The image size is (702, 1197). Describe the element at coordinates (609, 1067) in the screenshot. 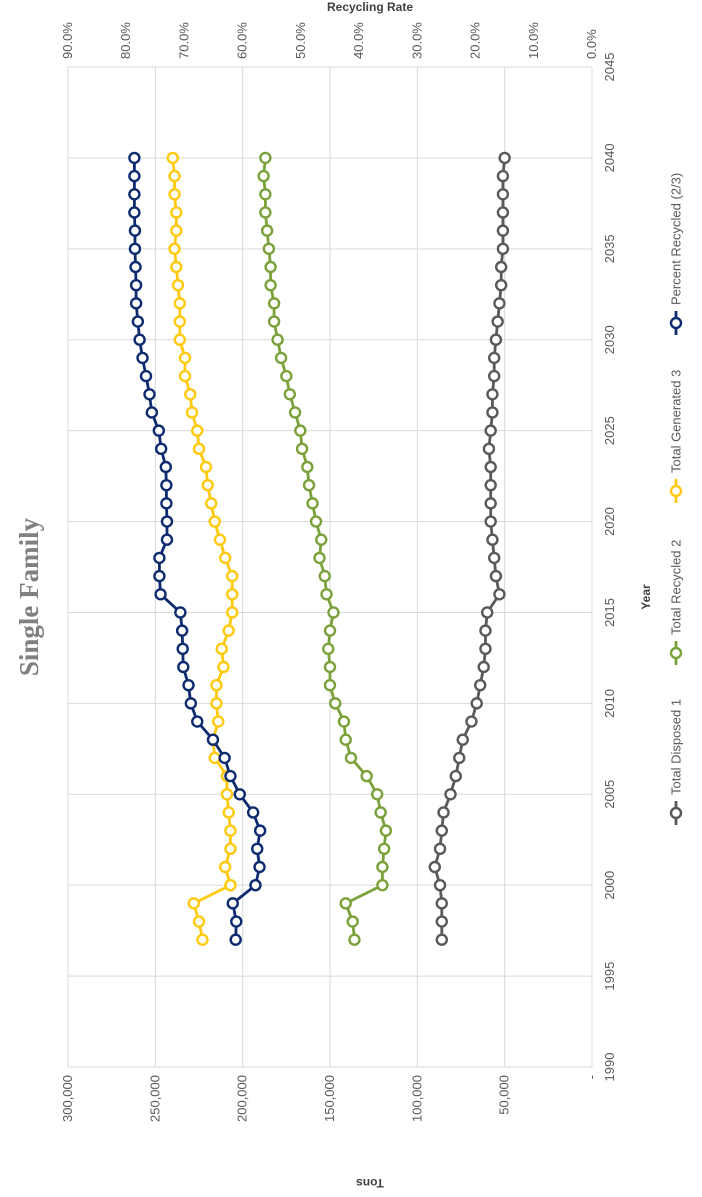

I see `x-tick-label: 1990` at that location.